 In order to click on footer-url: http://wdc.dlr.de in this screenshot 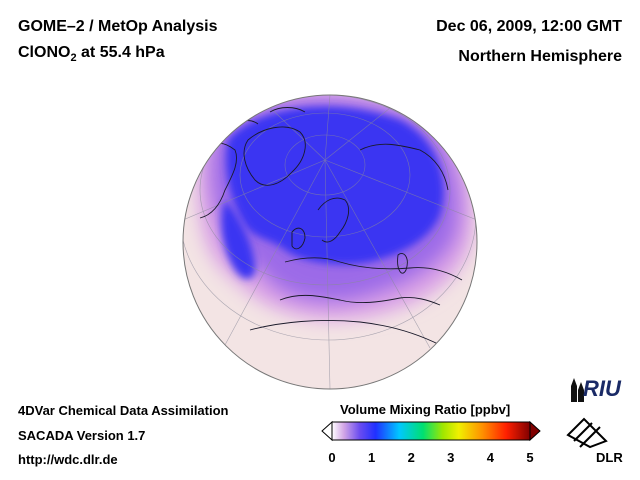, I will do `click(68, 459)`.